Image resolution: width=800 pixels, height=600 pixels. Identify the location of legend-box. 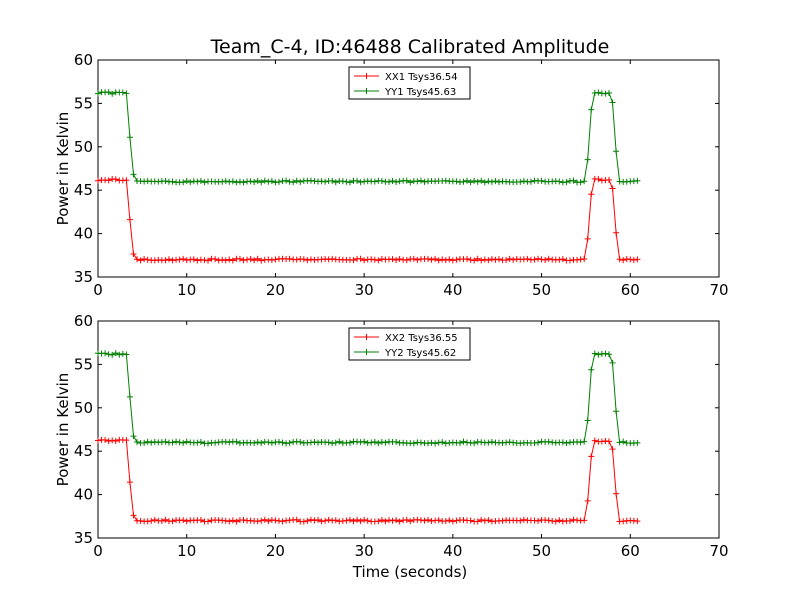
(409, 344).